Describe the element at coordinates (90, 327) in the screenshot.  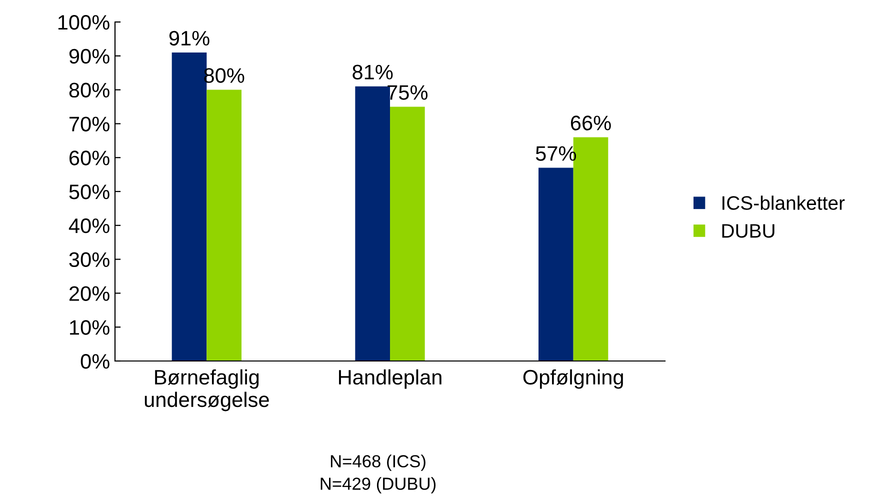
I see `y-tick-label: 10%` at that location.